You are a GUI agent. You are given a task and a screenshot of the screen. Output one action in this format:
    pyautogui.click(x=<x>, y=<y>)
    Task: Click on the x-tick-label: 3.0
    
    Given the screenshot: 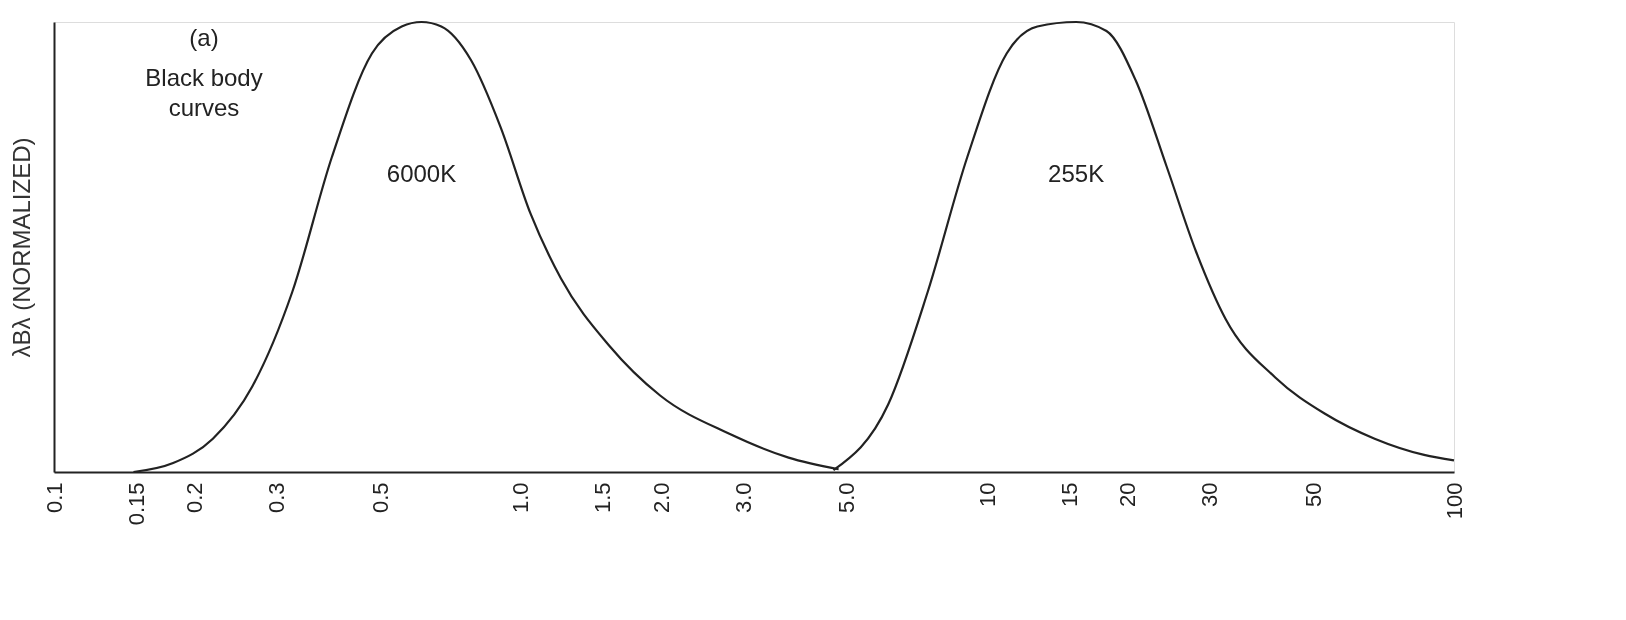 What is the action you would take?
    pyautogui.click(x=743, y=498)
    